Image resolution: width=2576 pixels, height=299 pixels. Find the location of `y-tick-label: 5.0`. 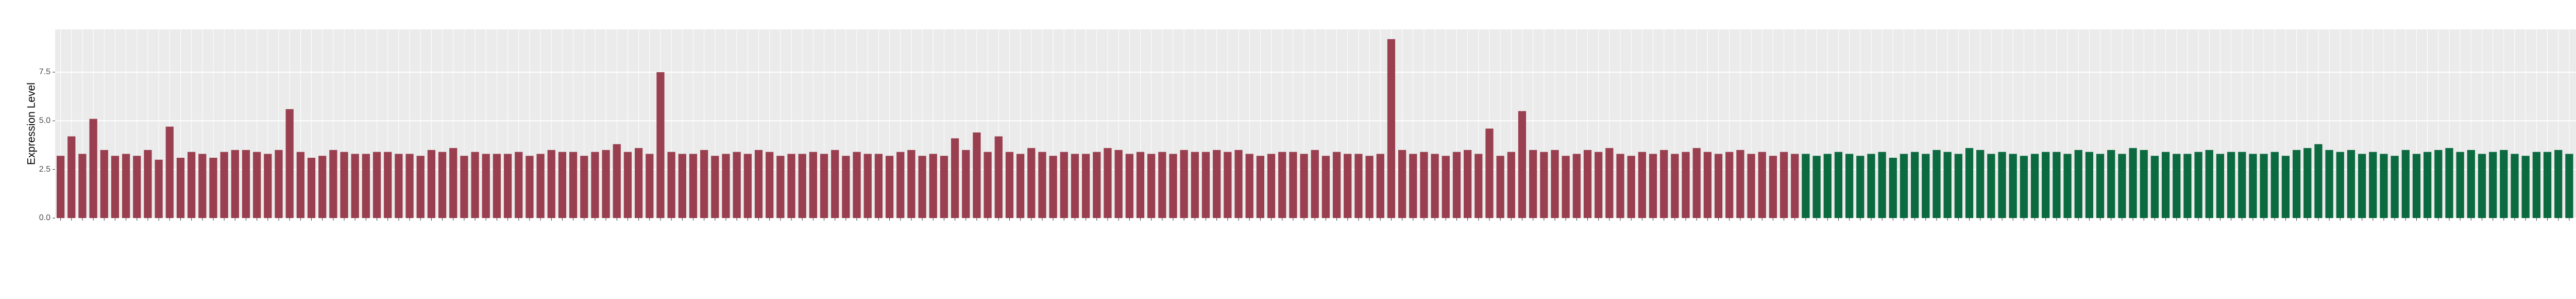

y-tick-label: 5.0 is located at coordinates (44, 121).